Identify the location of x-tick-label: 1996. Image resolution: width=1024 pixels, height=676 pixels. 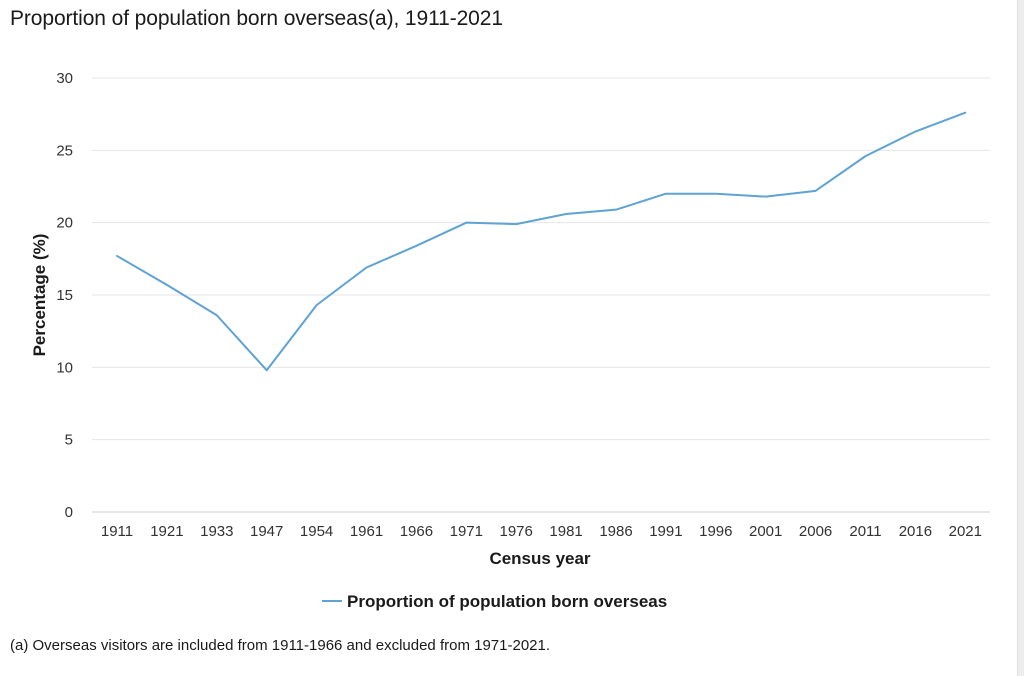
(715, 531).